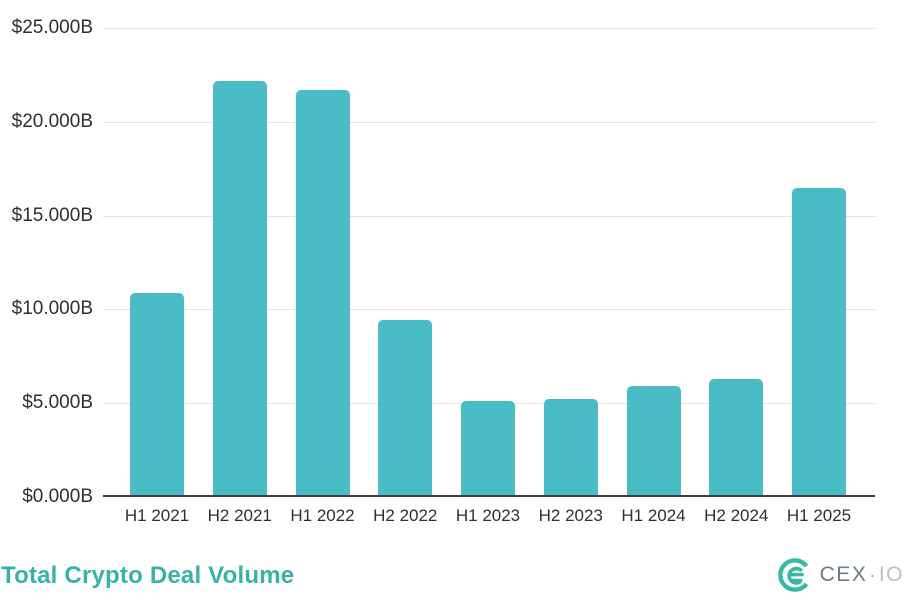  I want to click on bar-h2-2022, so click(405, 408).